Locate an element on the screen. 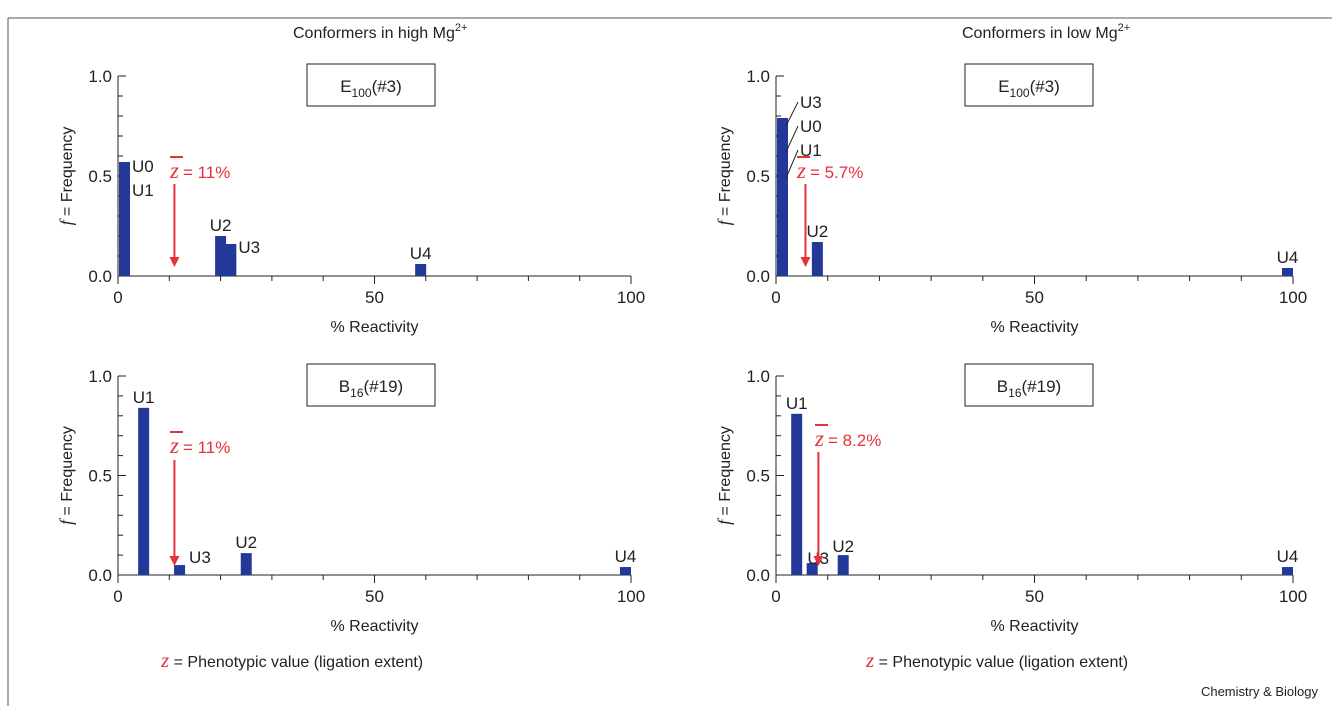  title-high-mg: Conformers in high Mg2+ is located at coordinates (380, 32).